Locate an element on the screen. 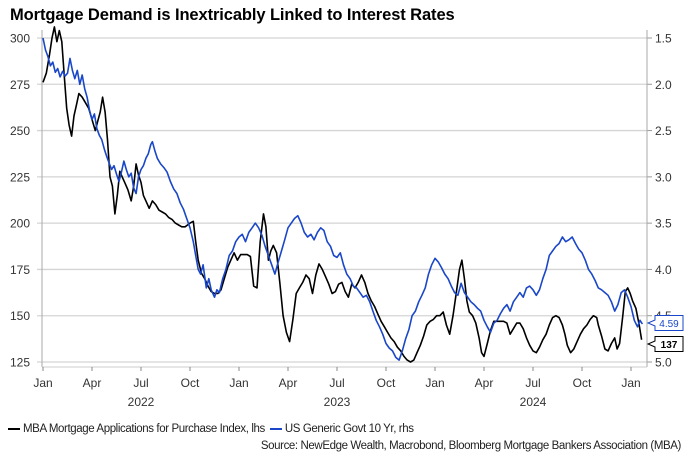 This screenshot has width=690, height=465. legend-label-10yr: US Generic Govt 10 Yr, rhs is located at coordinates (349, 429).